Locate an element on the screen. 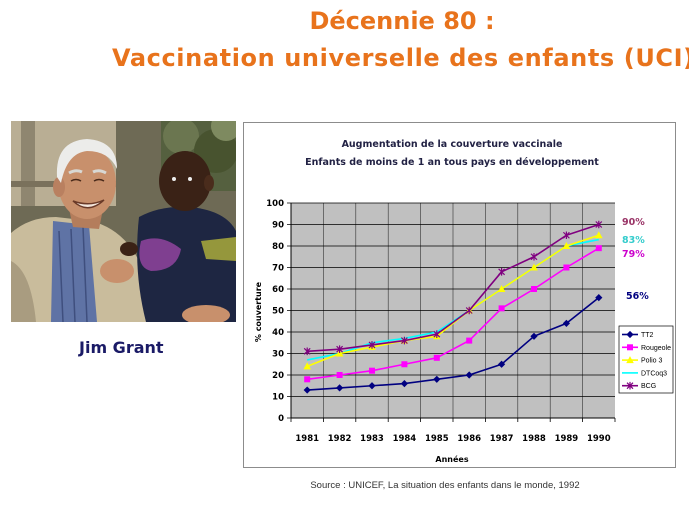  x-tick-label-1985: 1985 is located at coordinates (437, 439).